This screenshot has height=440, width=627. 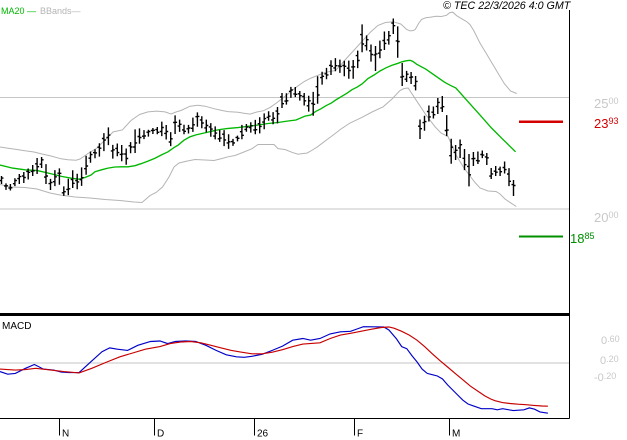 I want to click on svg-text: F, so click(x=360, y=434).